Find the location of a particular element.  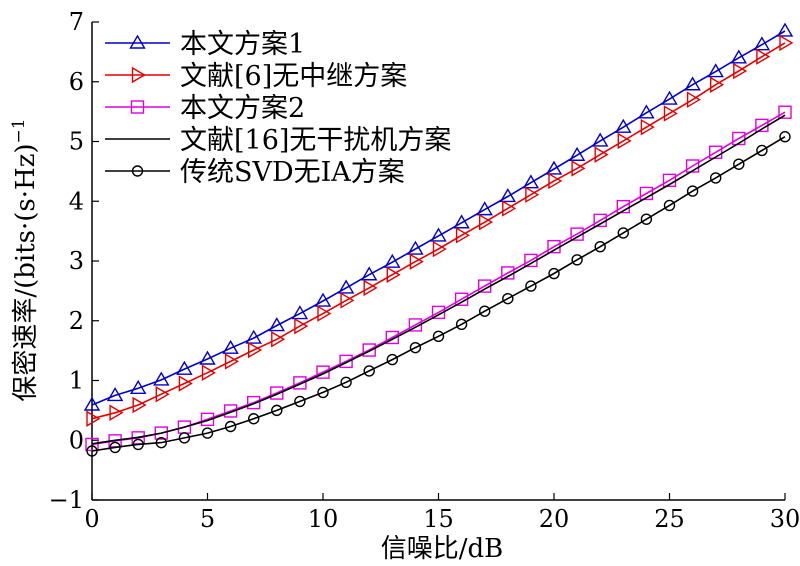

x-tick-label: 30 is located at coordinates (785, 519).